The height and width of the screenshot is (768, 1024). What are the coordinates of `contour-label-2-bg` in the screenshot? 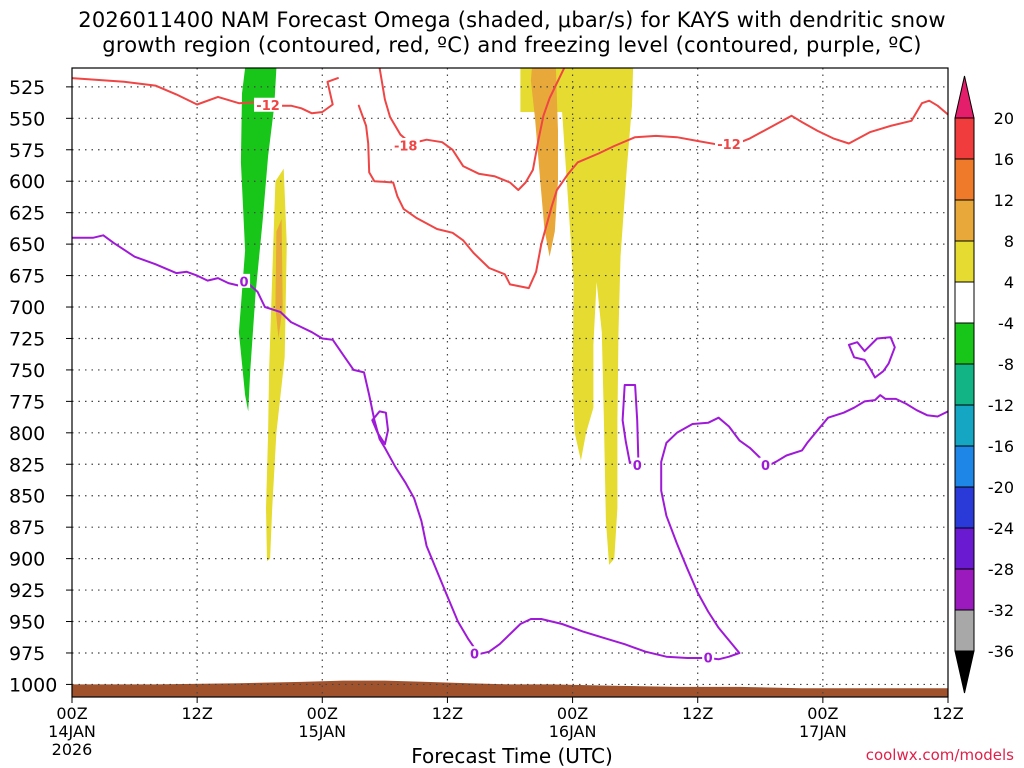 It's located at (405, 144).